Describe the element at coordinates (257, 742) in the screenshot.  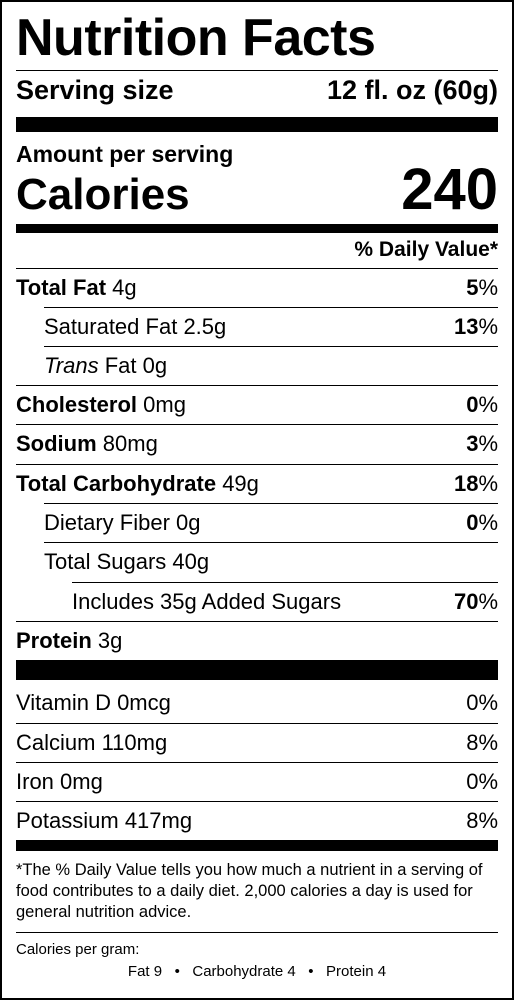
I see `vitamin-row-calcium: Calcium 110mg 8%` at that location.